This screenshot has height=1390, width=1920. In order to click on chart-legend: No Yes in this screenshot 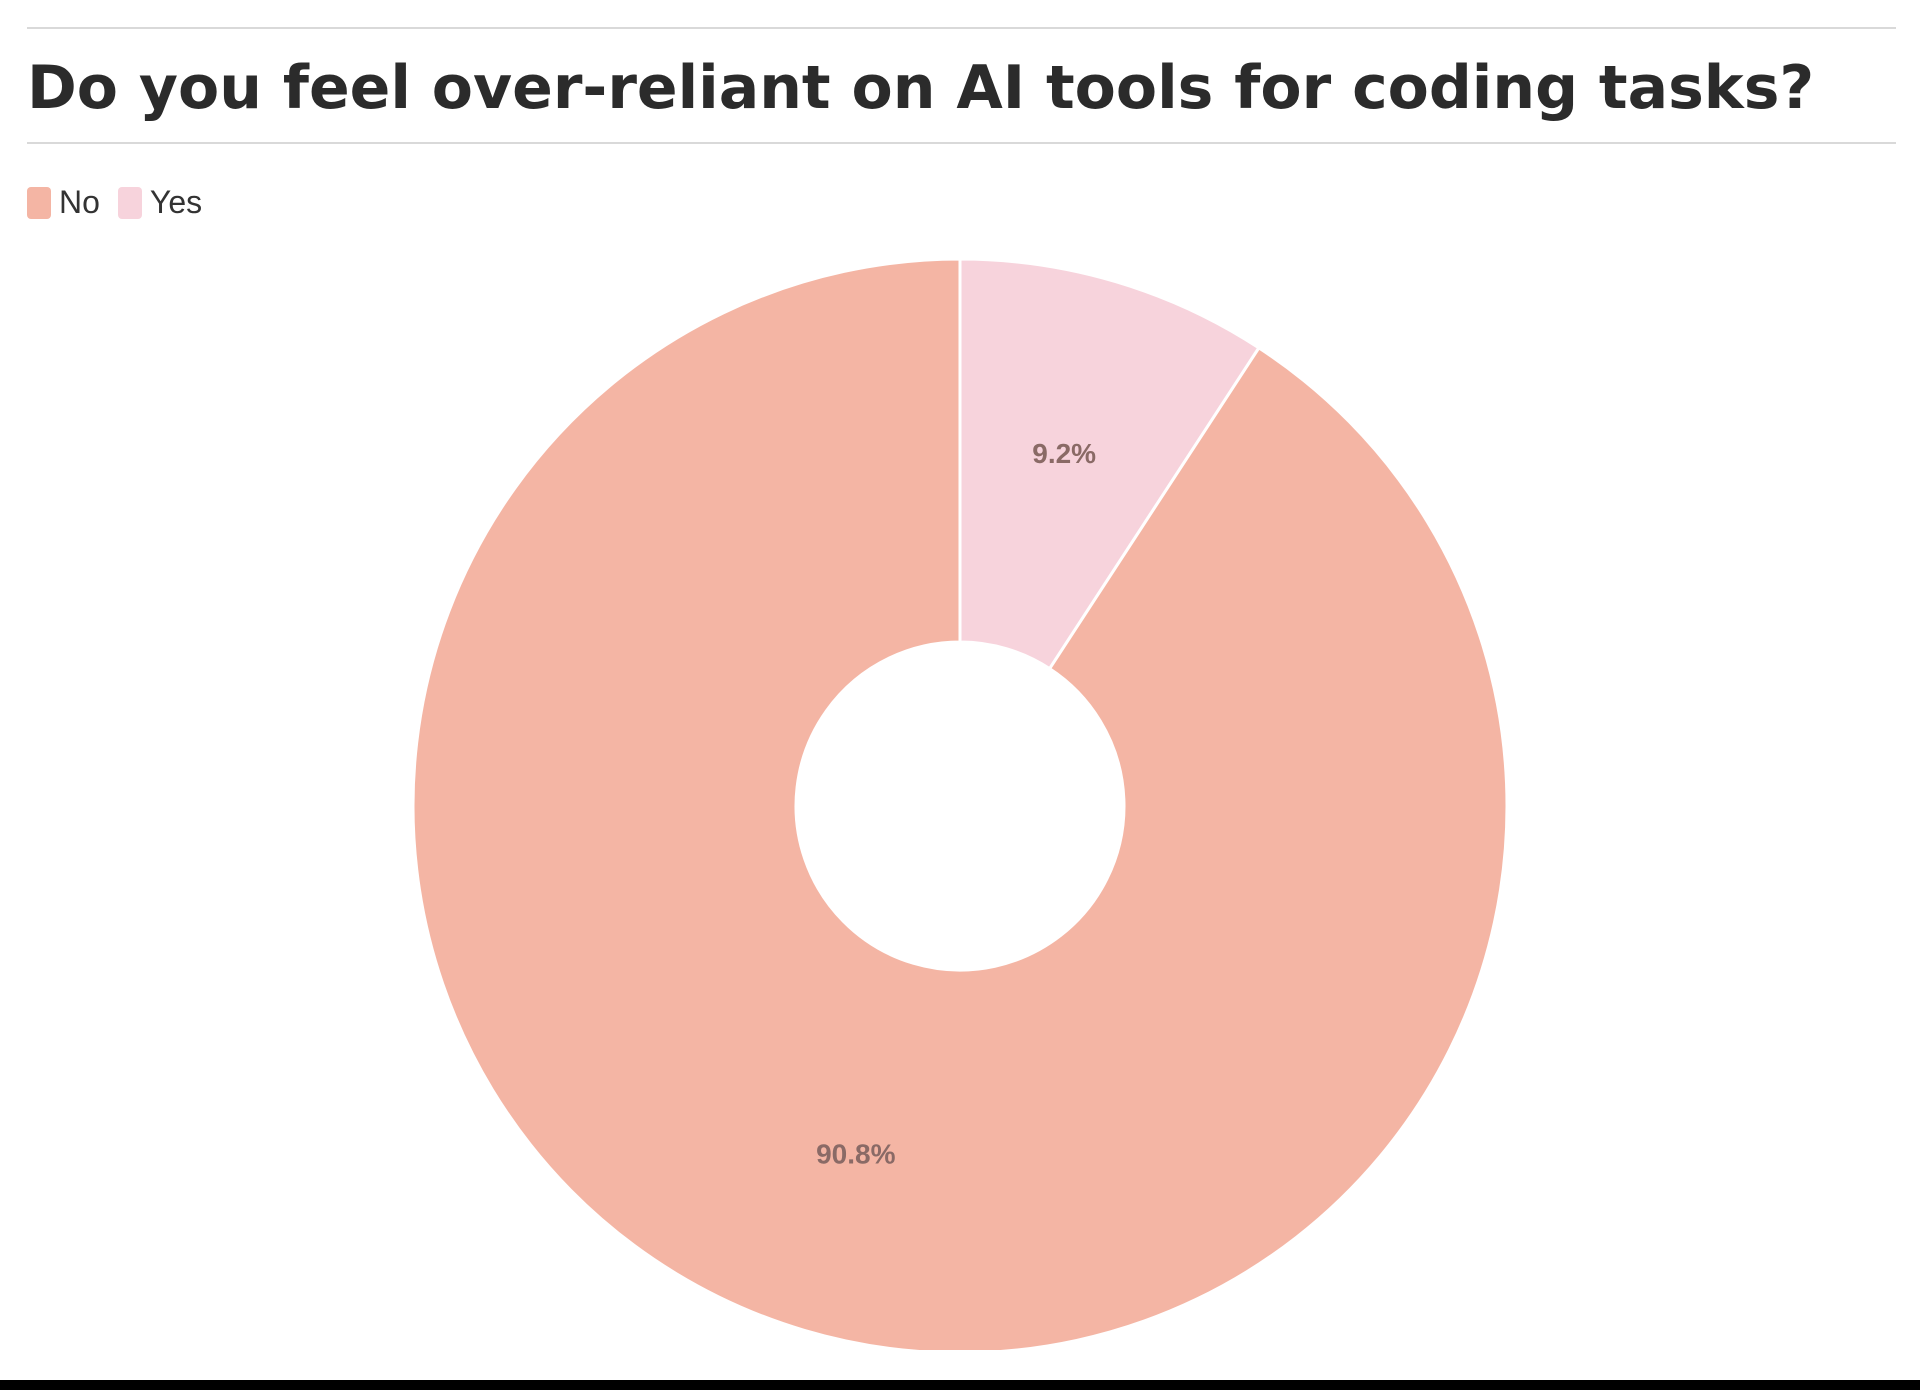, I will do `click(123, 202)`.